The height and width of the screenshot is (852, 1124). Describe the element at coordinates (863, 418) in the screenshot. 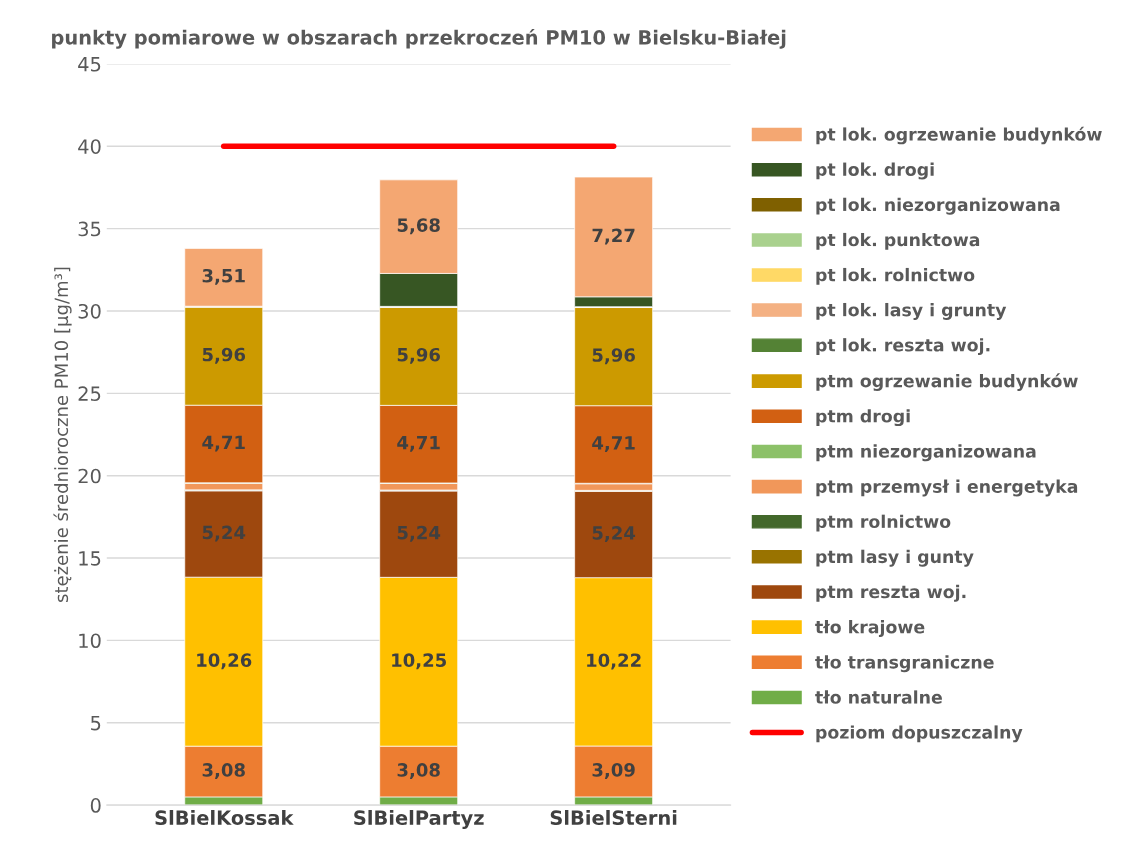

I see `legend-label: ptm drogi` at that location.